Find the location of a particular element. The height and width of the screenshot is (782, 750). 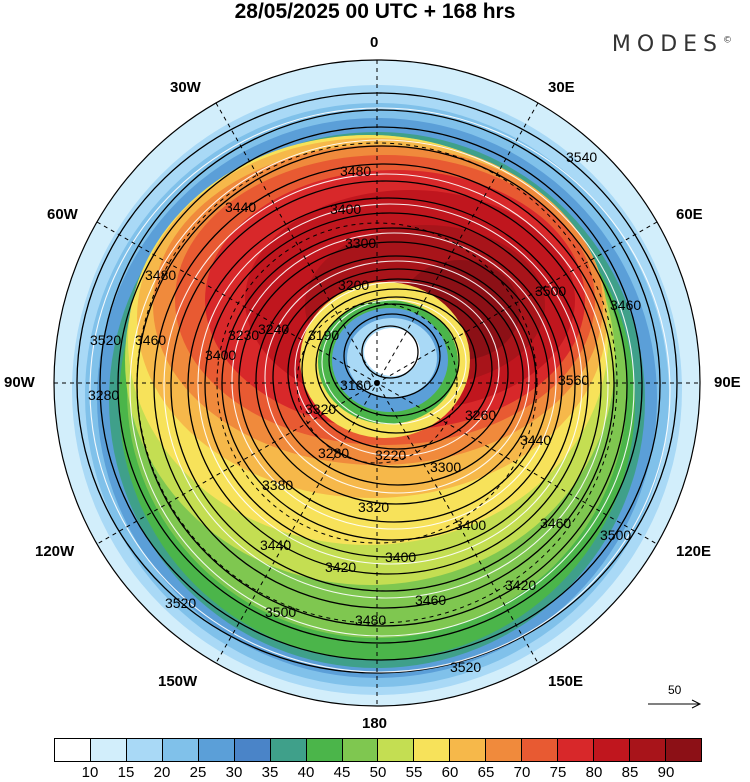

colorbar-tick-label: 20 is located at coordinates (162, 772).